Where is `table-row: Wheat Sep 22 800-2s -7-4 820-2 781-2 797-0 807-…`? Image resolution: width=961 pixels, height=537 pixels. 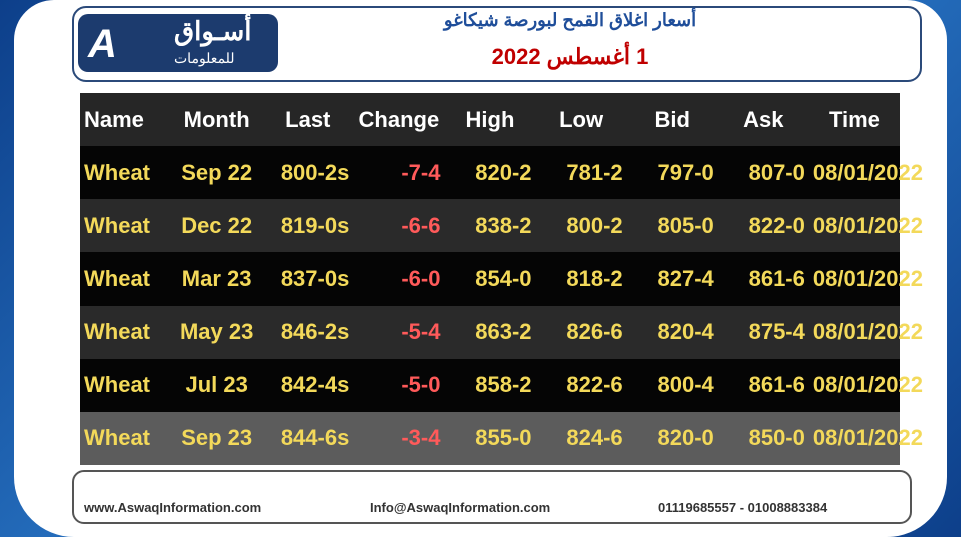
table-row: Wheat Sep 22 800-2s -7-4 820-2 781-2 797-0 807-… is located at coordinates (501, 173).